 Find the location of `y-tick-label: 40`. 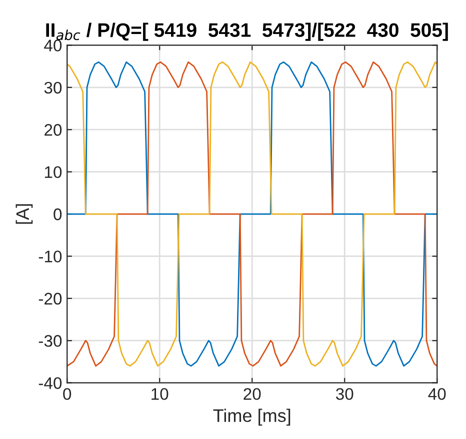

y-tick-label: 40 is located at coordinates (53, 46).